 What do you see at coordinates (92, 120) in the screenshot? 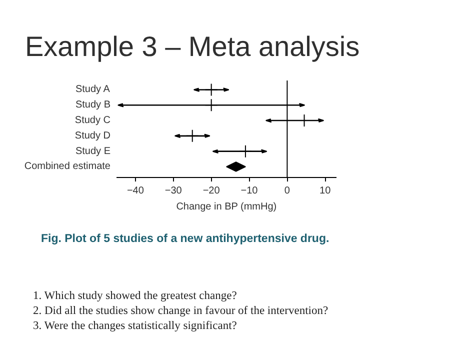
I see `y-tick-label: Study C` at bounding box center [92, 120].